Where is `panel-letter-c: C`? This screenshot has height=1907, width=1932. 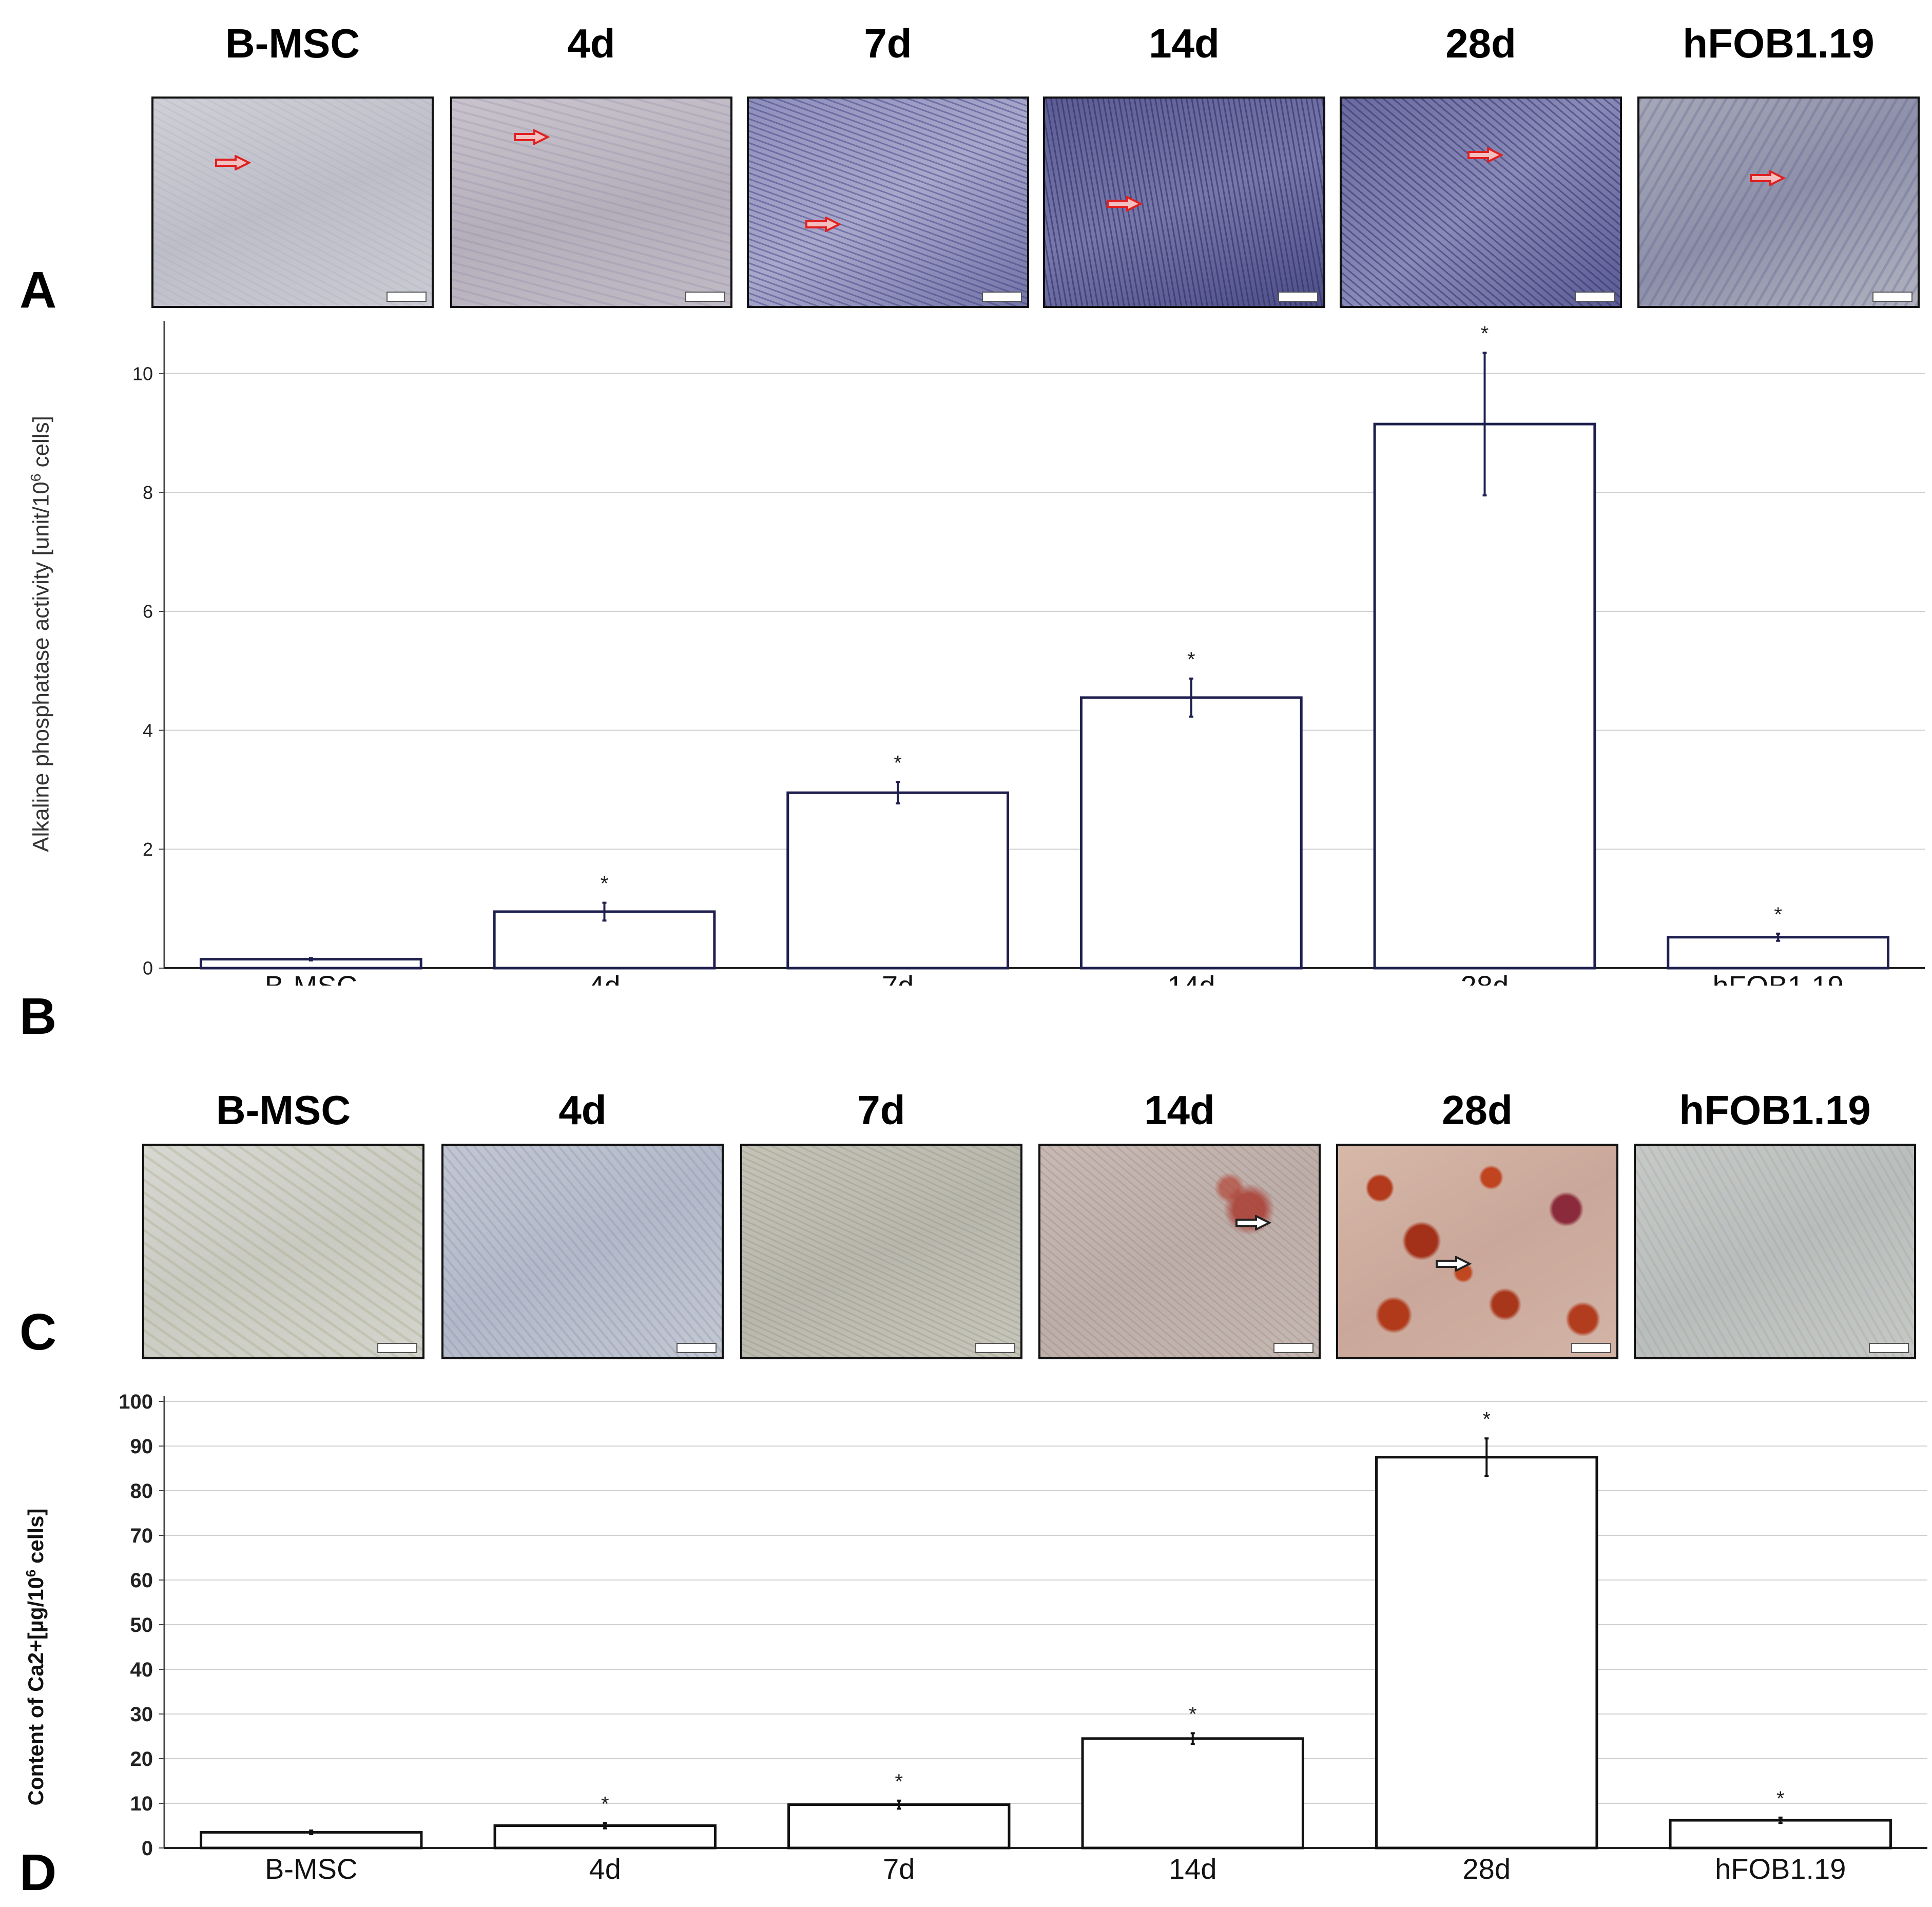 panel-letter-c: C is located at coordinates (38, 1332).